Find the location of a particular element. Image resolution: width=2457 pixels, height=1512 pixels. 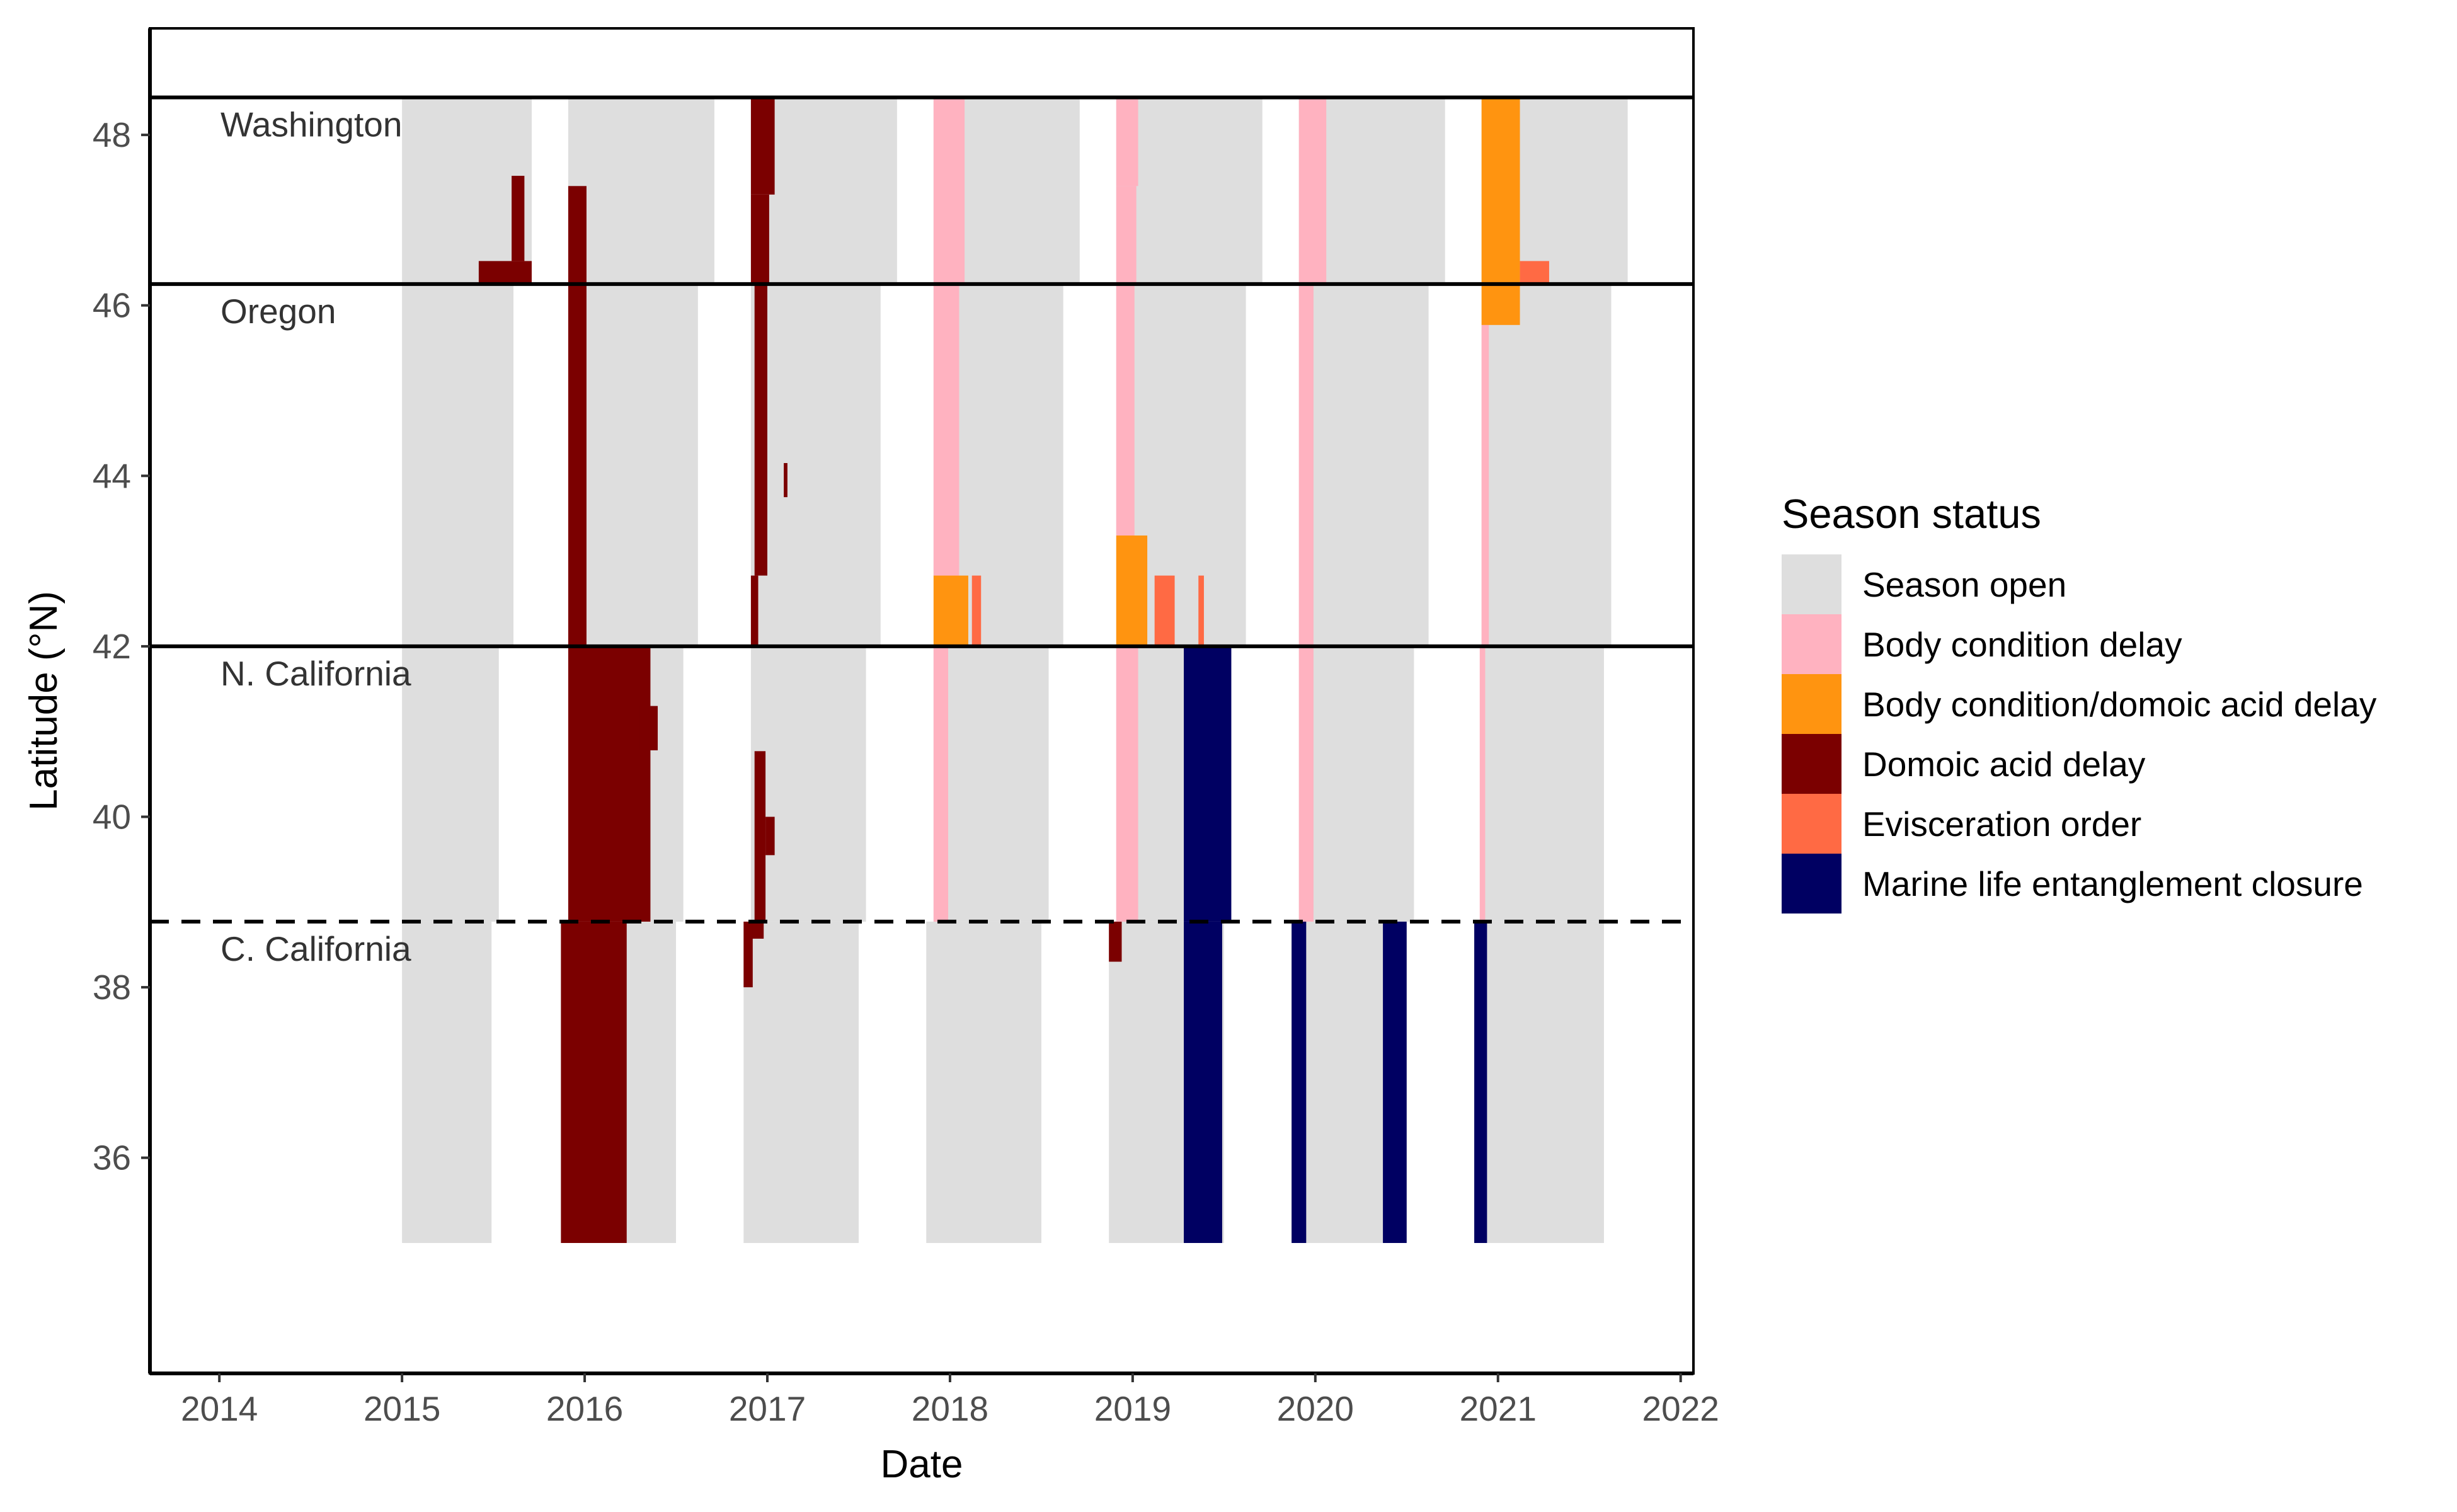

x-tick-label: 2018 is located at coordinates (950, 1408).